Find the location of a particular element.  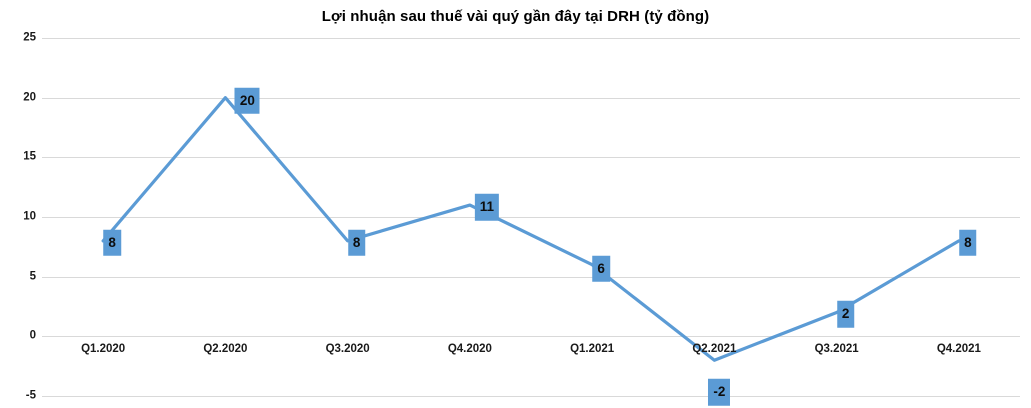

y-axis-tick-labels: 25 20 15 10 5 0 -5 is located at coordinates (18, 216).